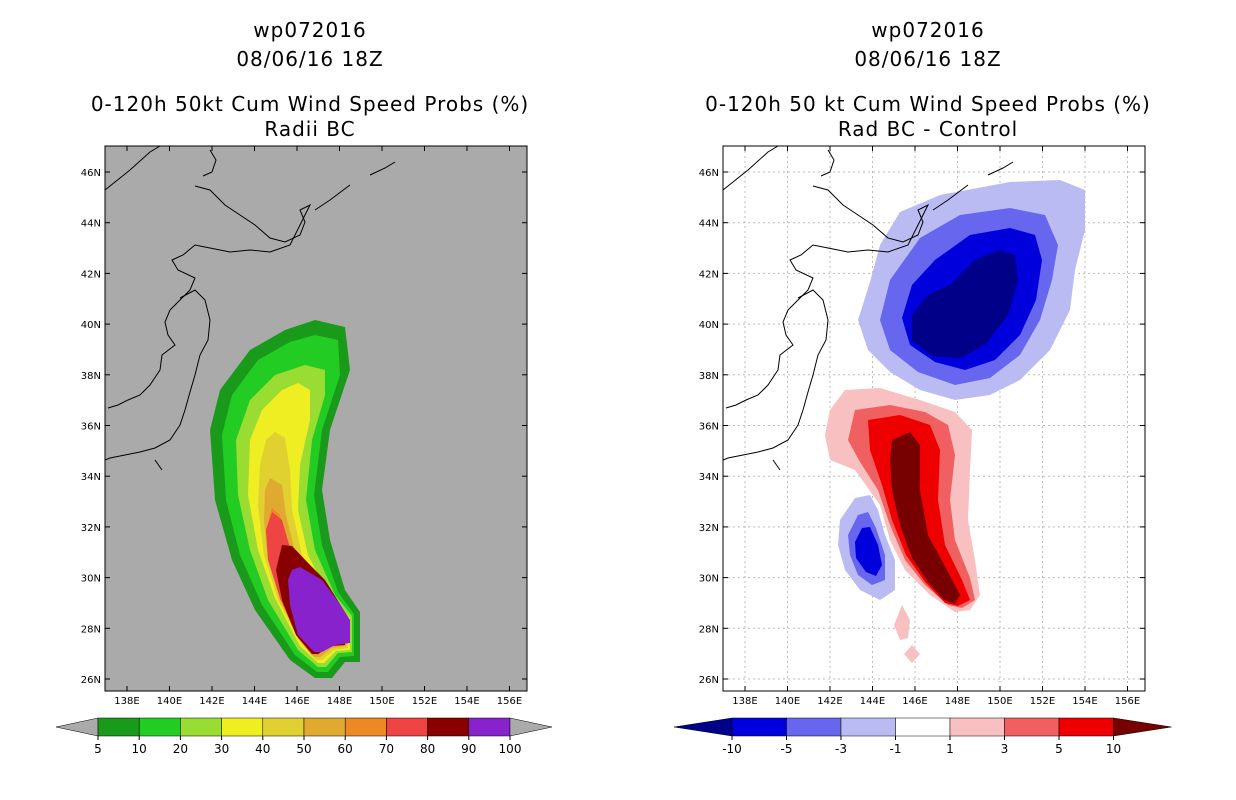 The image size is (1236, 800). I want to click on right-coastline, so click(868, 308).